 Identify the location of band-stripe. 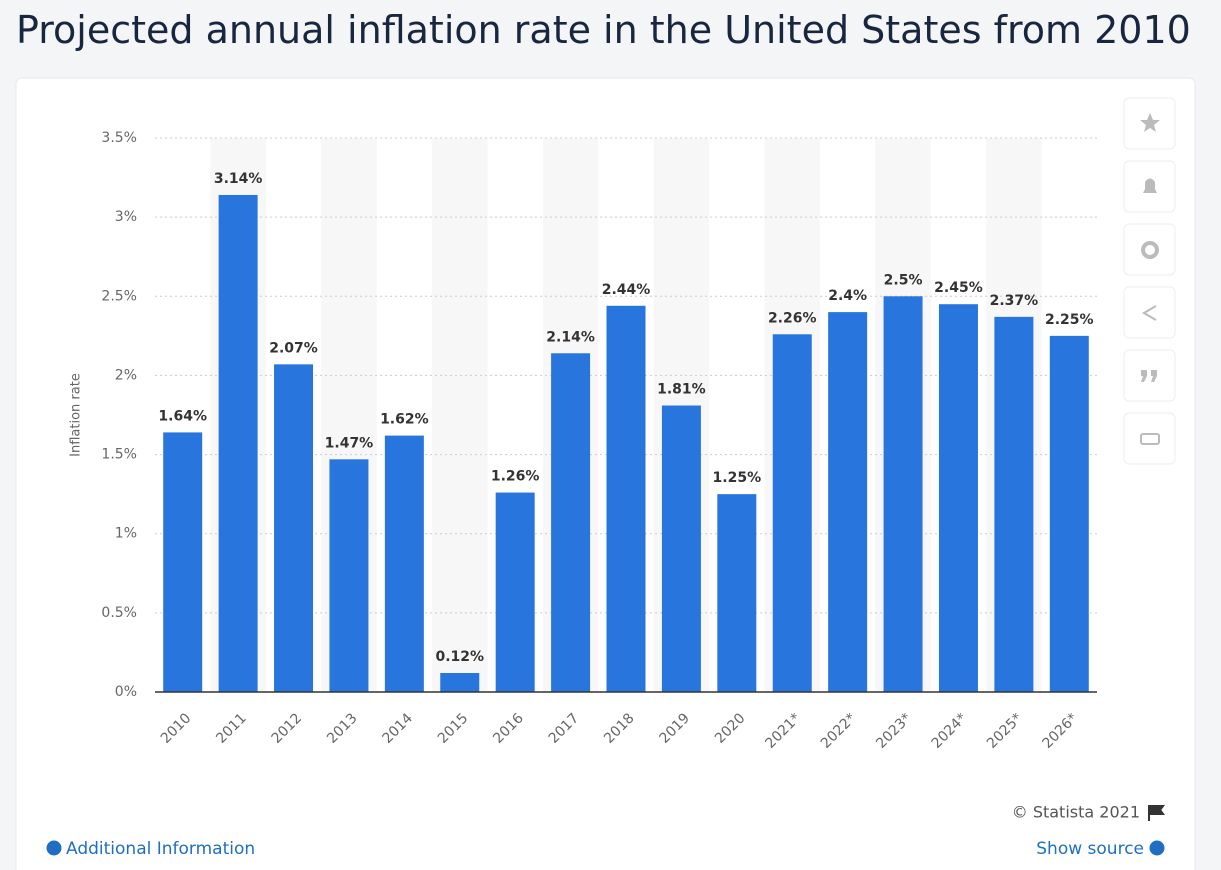
(460, 415).